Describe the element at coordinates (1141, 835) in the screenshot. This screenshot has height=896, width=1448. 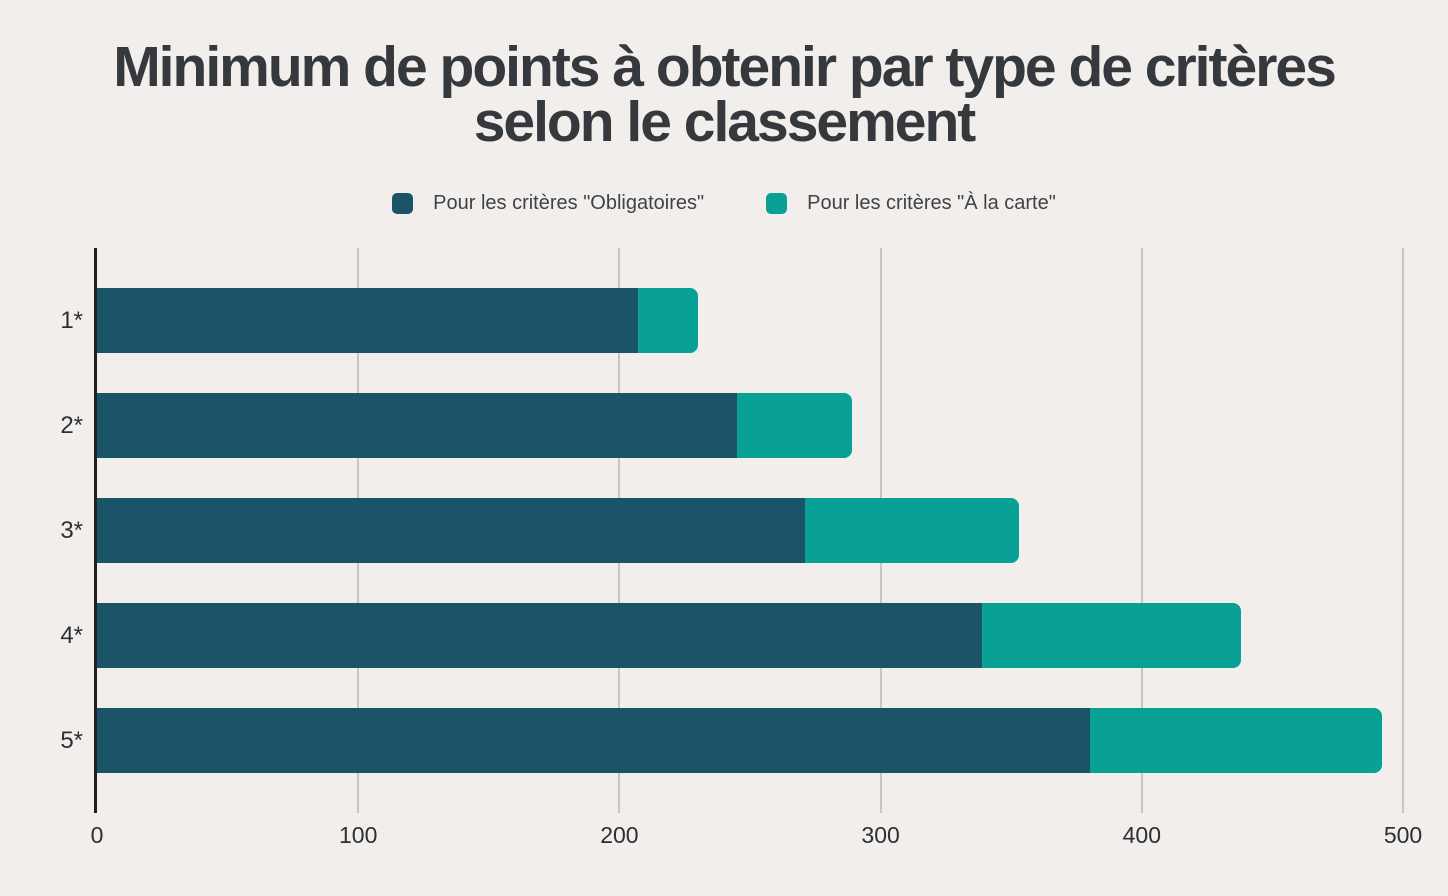
I see `x-axis-tick-label: 400` at that location.